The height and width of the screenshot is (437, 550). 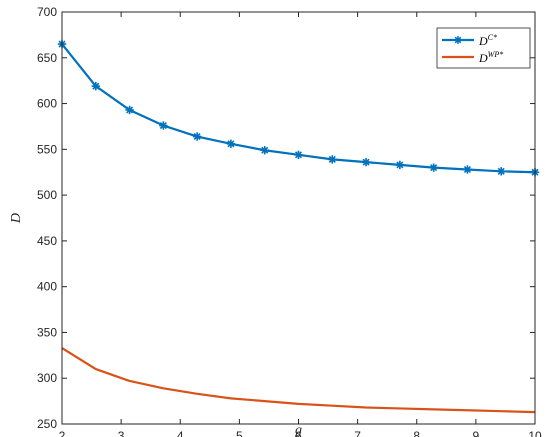 I want to click on y-axis-label: D, so click(x=16, y=218).